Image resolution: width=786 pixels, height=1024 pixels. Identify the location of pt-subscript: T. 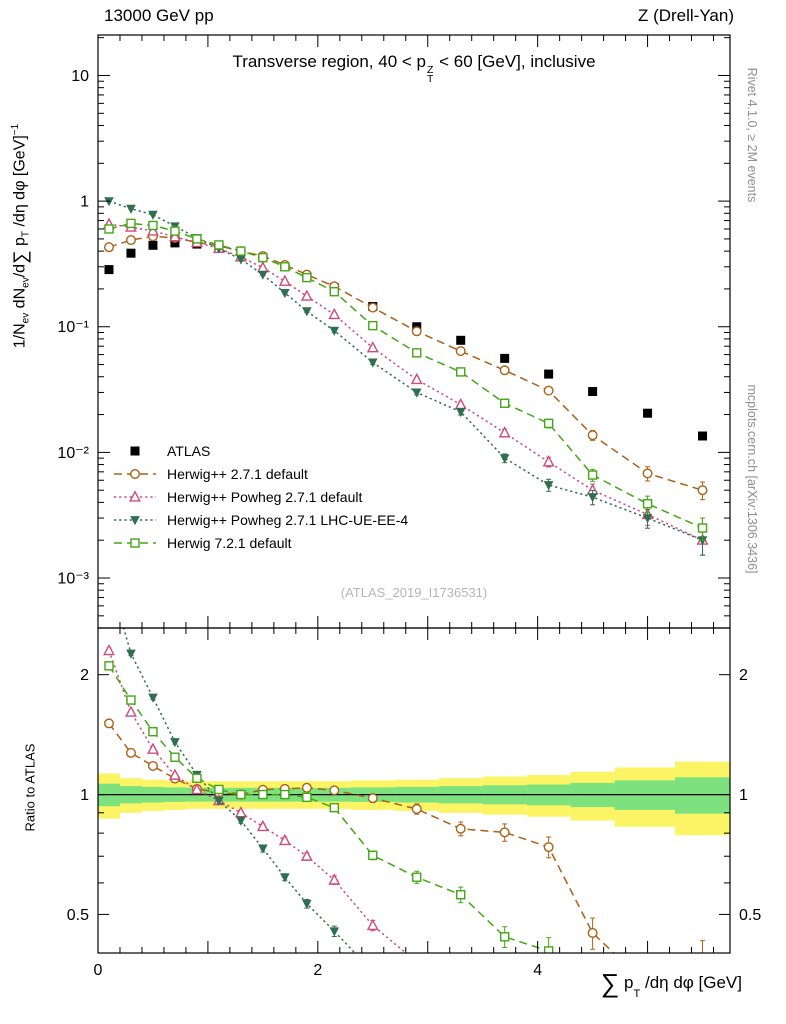
(430, 79).